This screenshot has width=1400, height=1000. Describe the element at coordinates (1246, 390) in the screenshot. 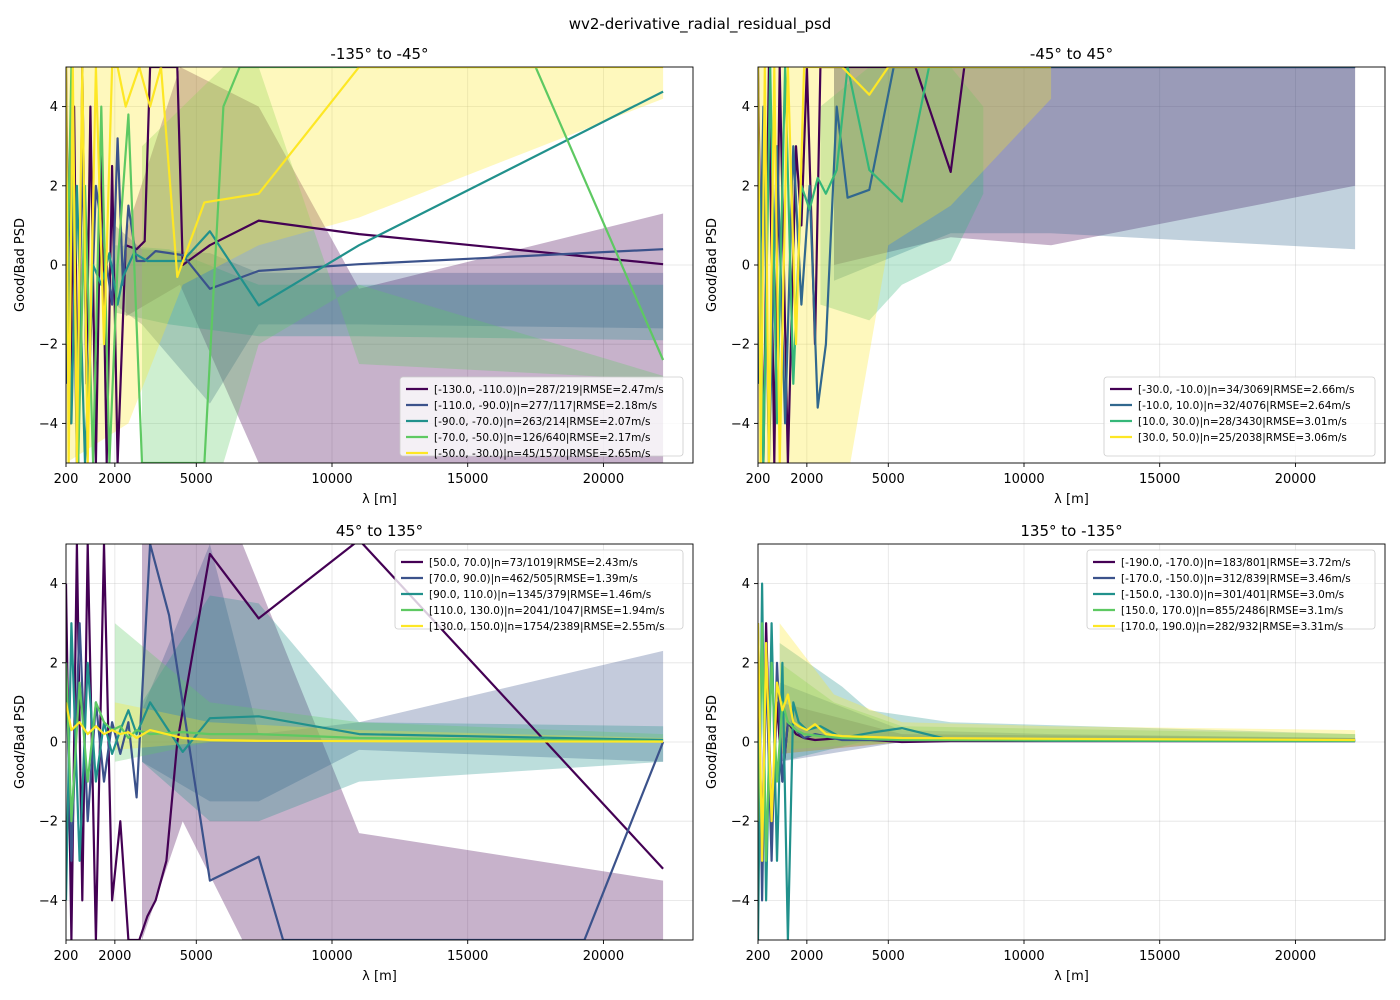

I see `legend-entry: [-30.0, -10.0)|n=34/3069|RMSE=2.66m/s` at that location.